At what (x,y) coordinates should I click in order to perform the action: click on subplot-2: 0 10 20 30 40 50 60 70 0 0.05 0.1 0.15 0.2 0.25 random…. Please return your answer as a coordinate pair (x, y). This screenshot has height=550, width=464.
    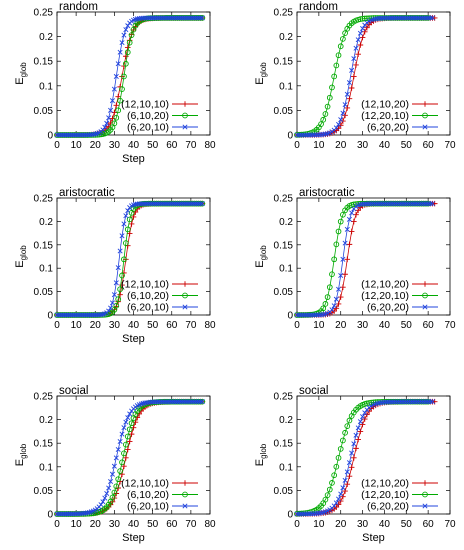
    Looking at the image, I should click on (355, 76).